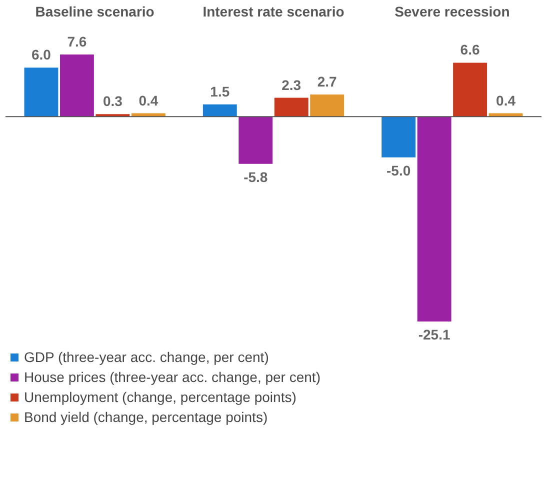 The image size is (558, 503). What do you see at coordinates (112, 101) in the screenshot?
I see `data-label: 0.3` at bounding box center [112, 101].